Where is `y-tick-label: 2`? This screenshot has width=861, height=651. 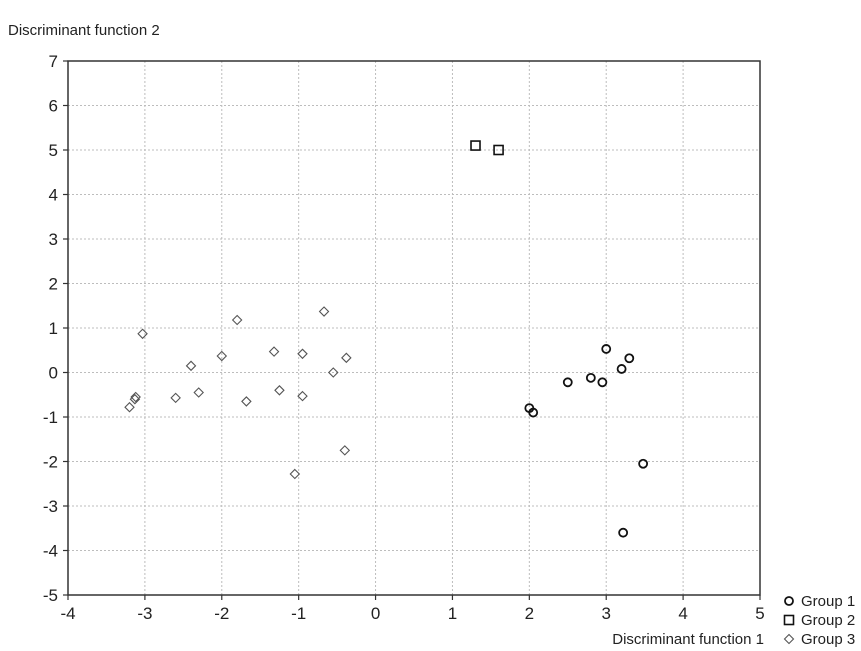 y-tick-label: 2 is located at coordinates (53, 284).